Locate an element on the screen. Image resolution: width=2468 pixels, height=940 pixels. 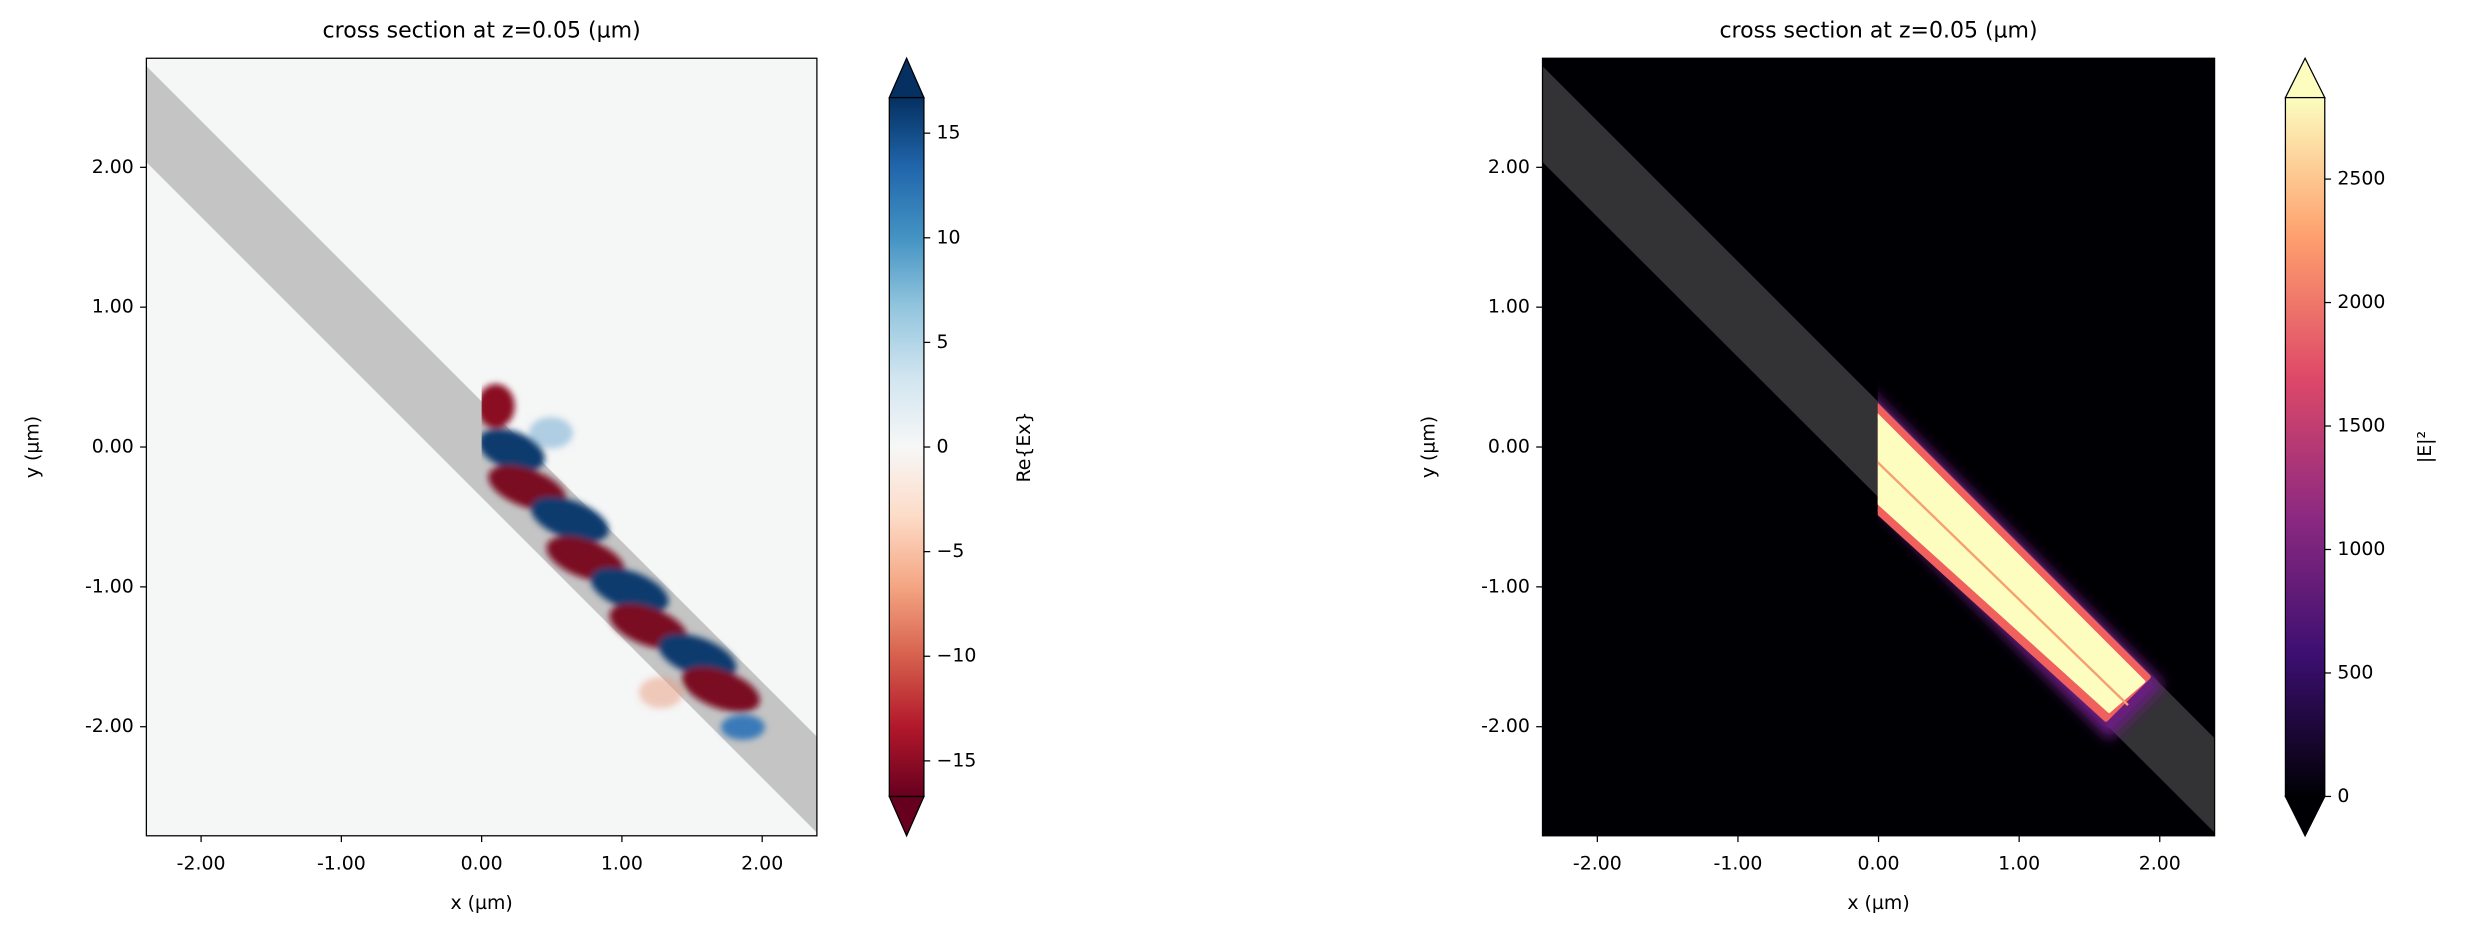
colorbar-tick-label: 5 is located at coordinates (943, 342).